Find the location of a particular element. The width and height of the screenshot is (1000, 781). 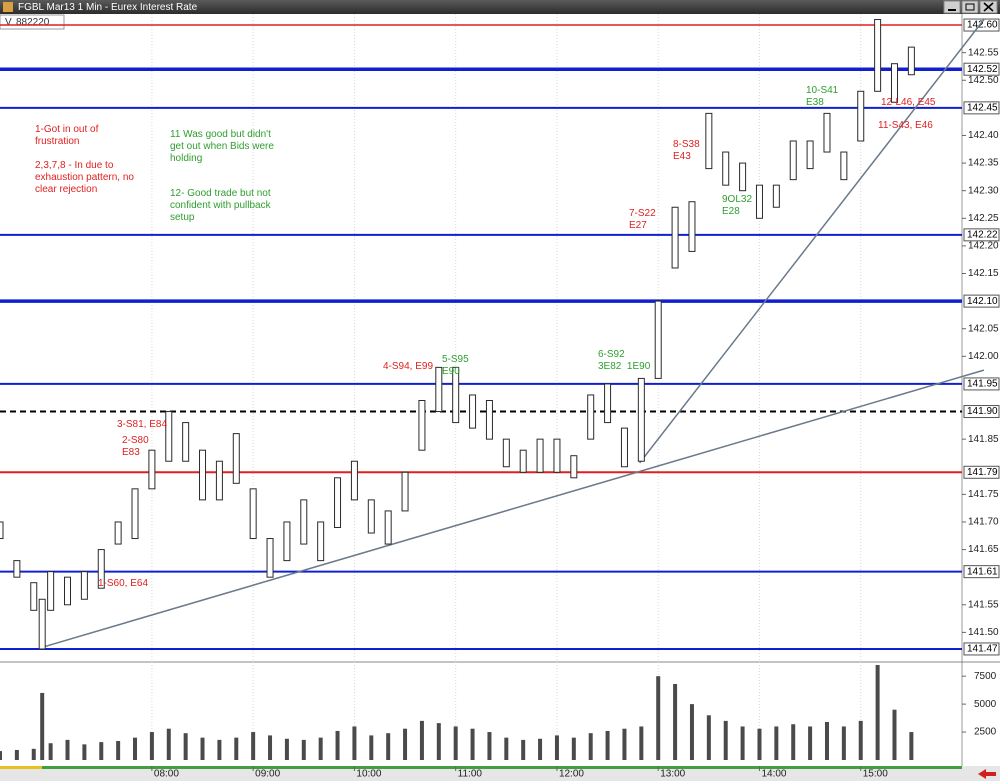

annotation-line: 11 Was good but didn't is located at coordinates (220, 134).